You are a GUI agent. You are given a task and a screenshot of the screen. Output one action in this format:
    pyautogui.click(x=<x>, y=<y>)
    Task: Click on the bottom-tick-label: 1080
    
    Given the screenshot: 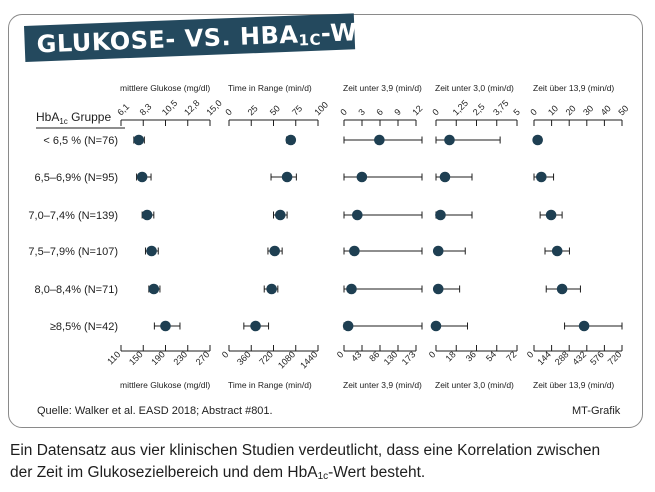 What is the action you would take?
    pyautogui.click(x=286, y=359)
    